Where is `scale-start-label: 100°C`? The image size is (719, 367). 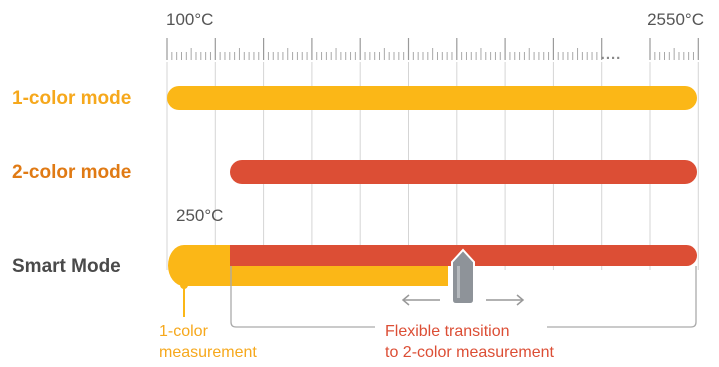 scale-start-label: 100°C is located at coordinates (189, 19).